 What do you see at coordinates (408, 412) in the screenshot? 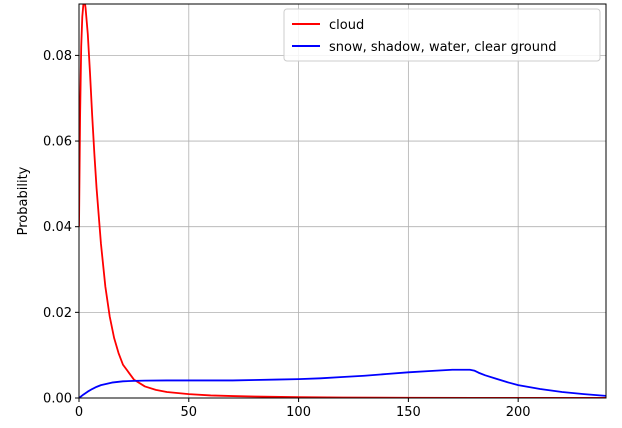
I see `x-tick-label: 150` at bounding box center [408, 412].